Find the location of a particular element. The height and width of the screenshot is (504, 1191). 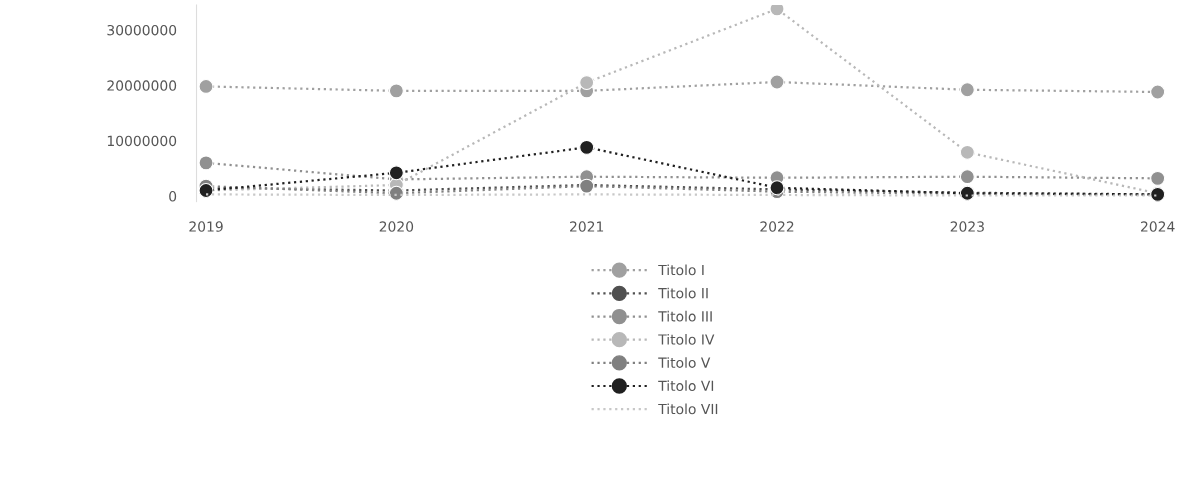

y-tick-label: 20000000 is located at coordinates (142, 85).